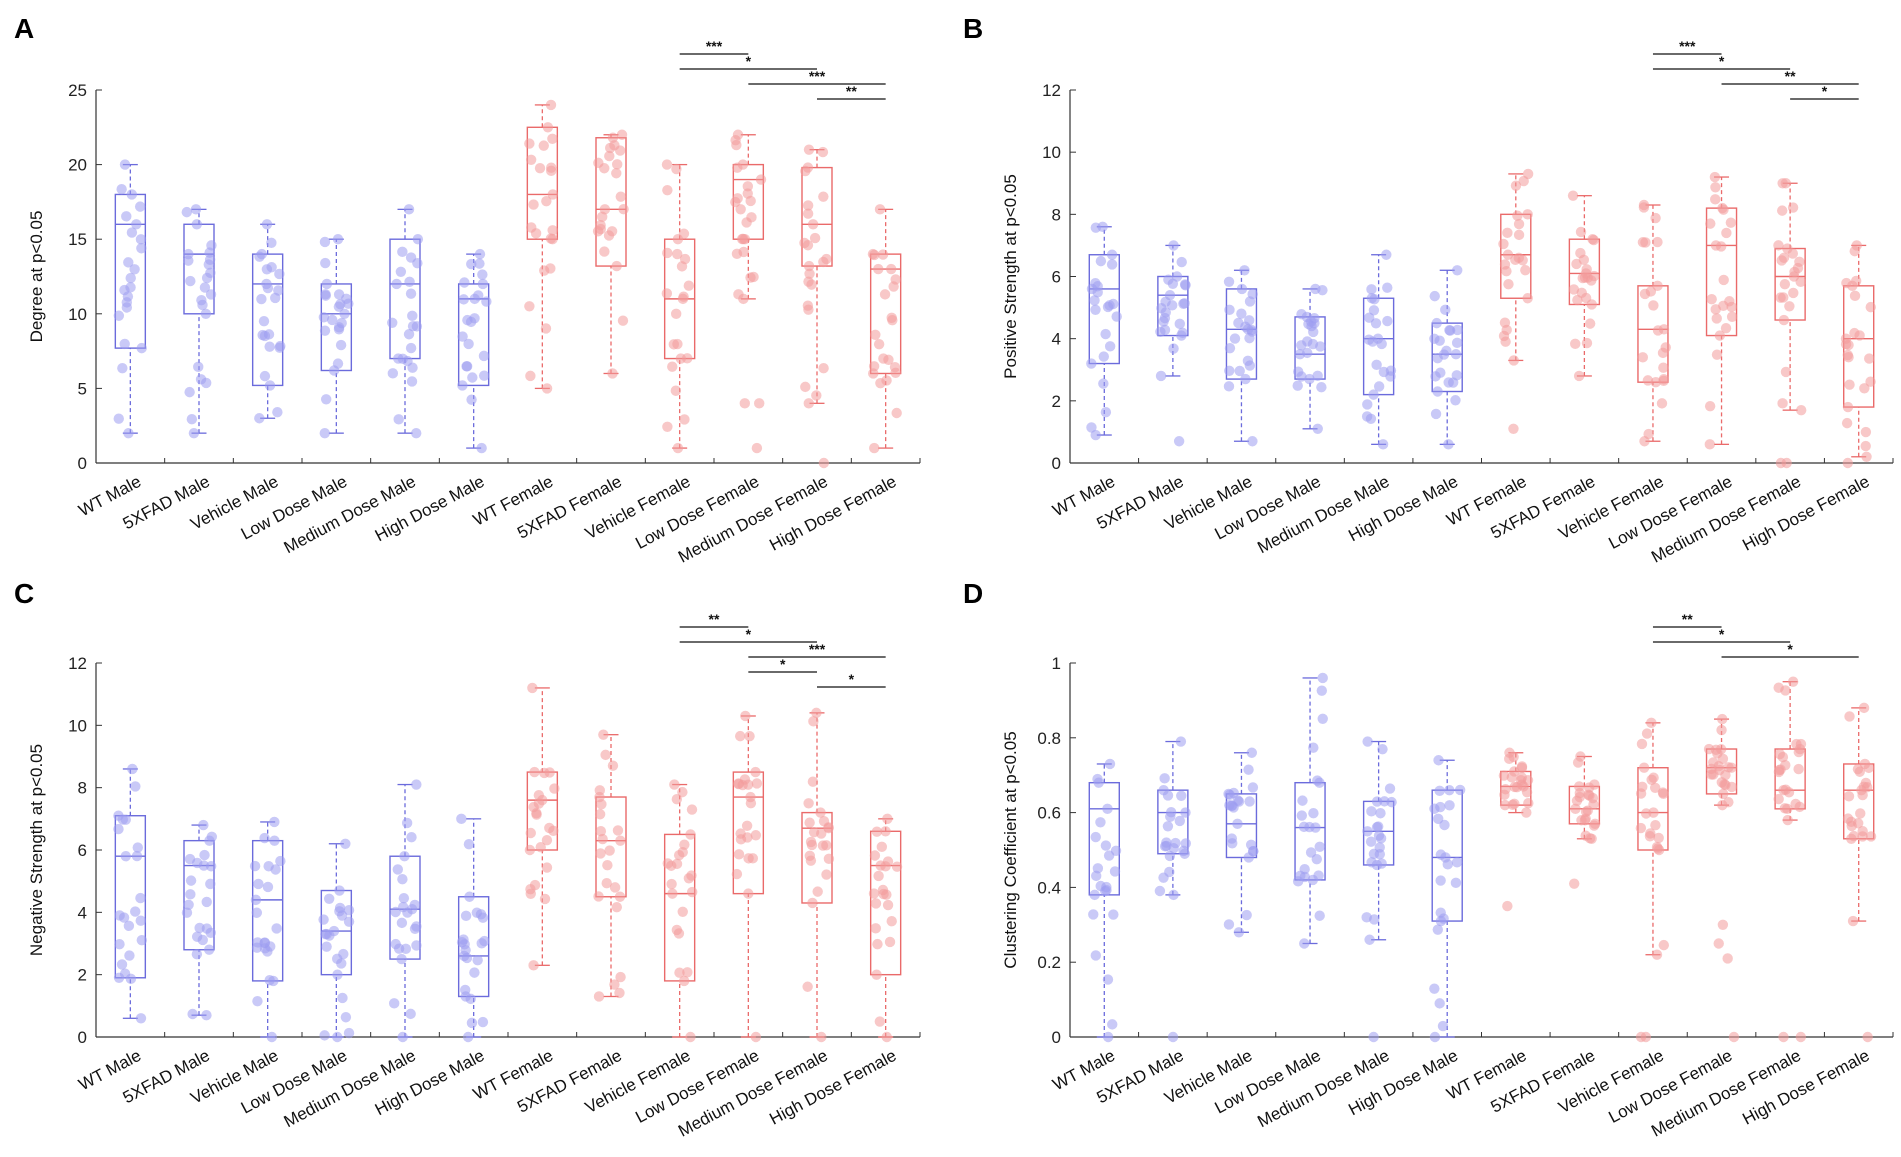 The height and width of the screenshot is (1157, 1901). Describe the element at coordinates (24, 593) in the screenshot. I see `panel-label: C` at that location.